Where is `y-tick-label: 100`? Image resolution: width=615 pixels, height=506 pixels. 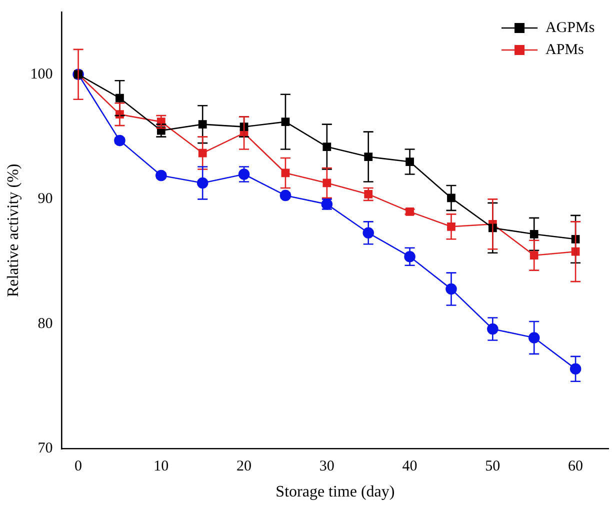 y-tick-label: 100 is located at coordinates (41, 74).